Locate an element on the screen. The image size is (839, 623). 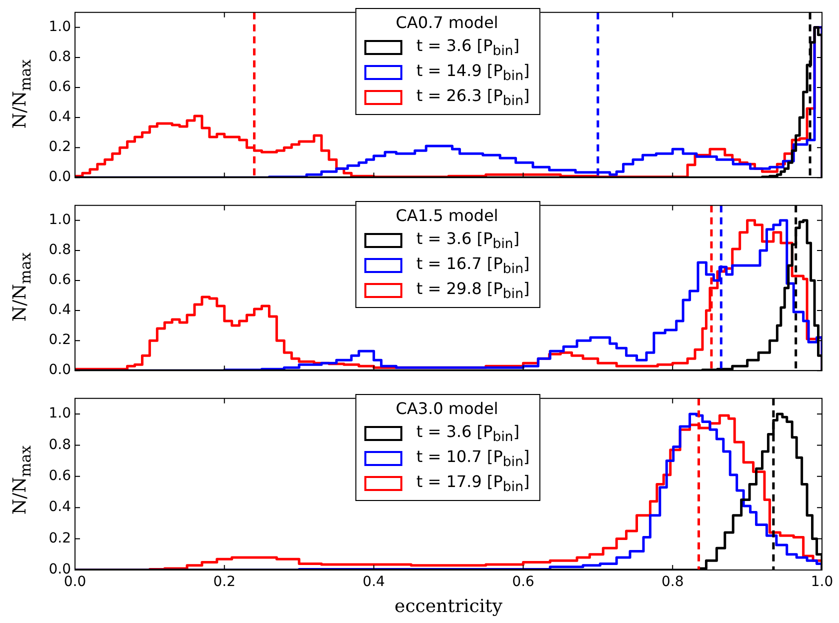
legend-title: CA0.7 model is located at coordinates (447, 22).